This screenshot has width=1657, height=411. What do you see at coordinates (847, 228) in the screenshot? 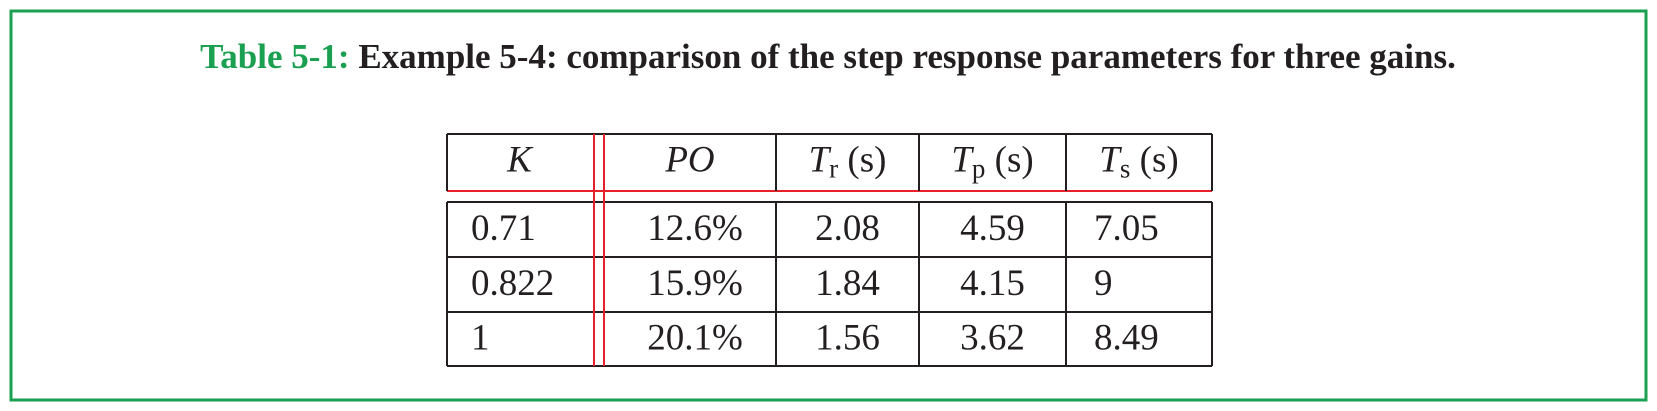
I see `cell: 2.08` at bounding box center [847, 228].